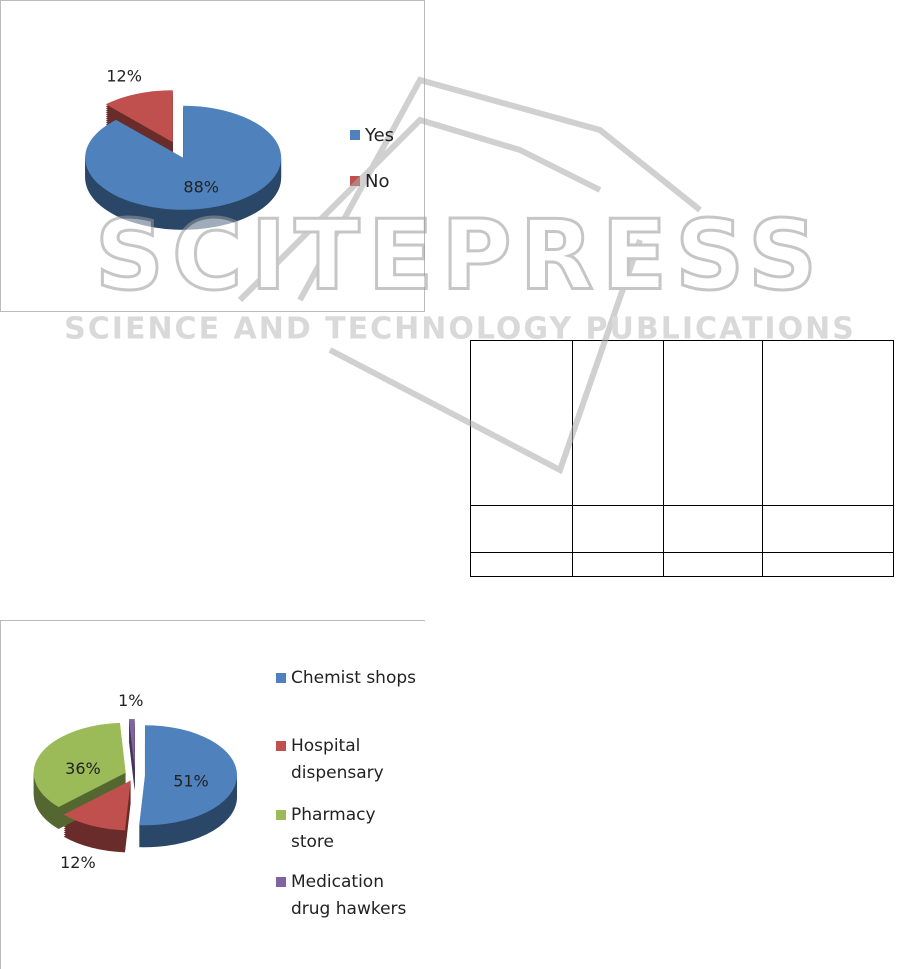  I want to click on legend-label: Yes, so click(380, 135).